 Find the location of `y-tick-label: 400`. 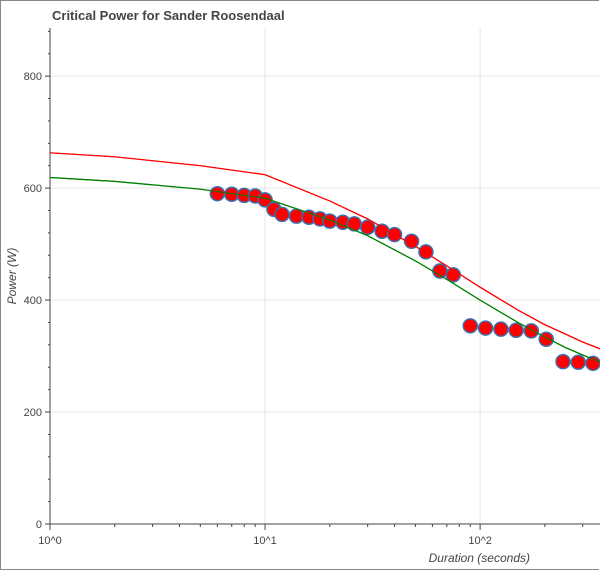

y-tick-label: 400 is located at coordinates (33, 301).